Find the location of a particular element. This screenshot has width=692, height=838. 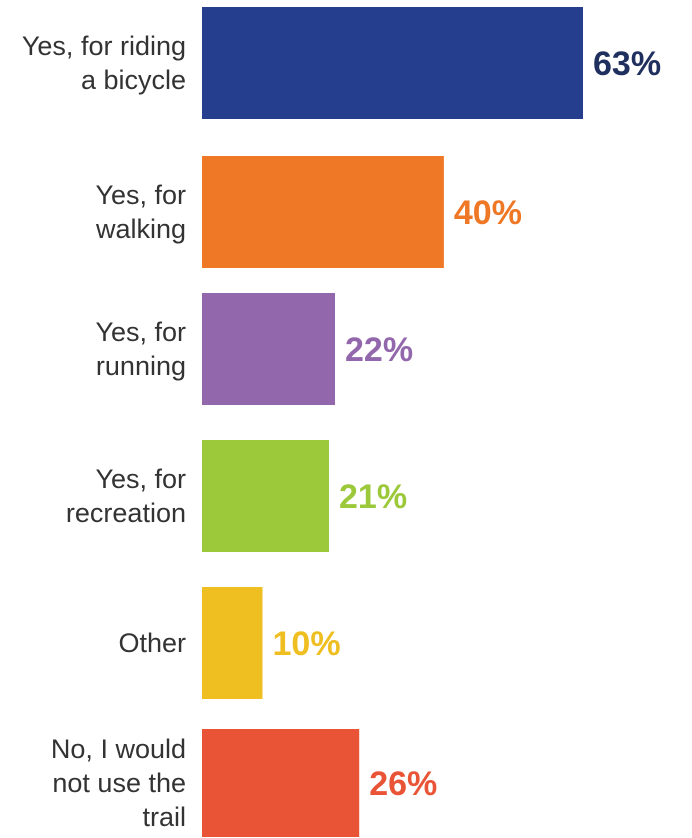

value-label-5: 10% is located at coordinates (307, 644).